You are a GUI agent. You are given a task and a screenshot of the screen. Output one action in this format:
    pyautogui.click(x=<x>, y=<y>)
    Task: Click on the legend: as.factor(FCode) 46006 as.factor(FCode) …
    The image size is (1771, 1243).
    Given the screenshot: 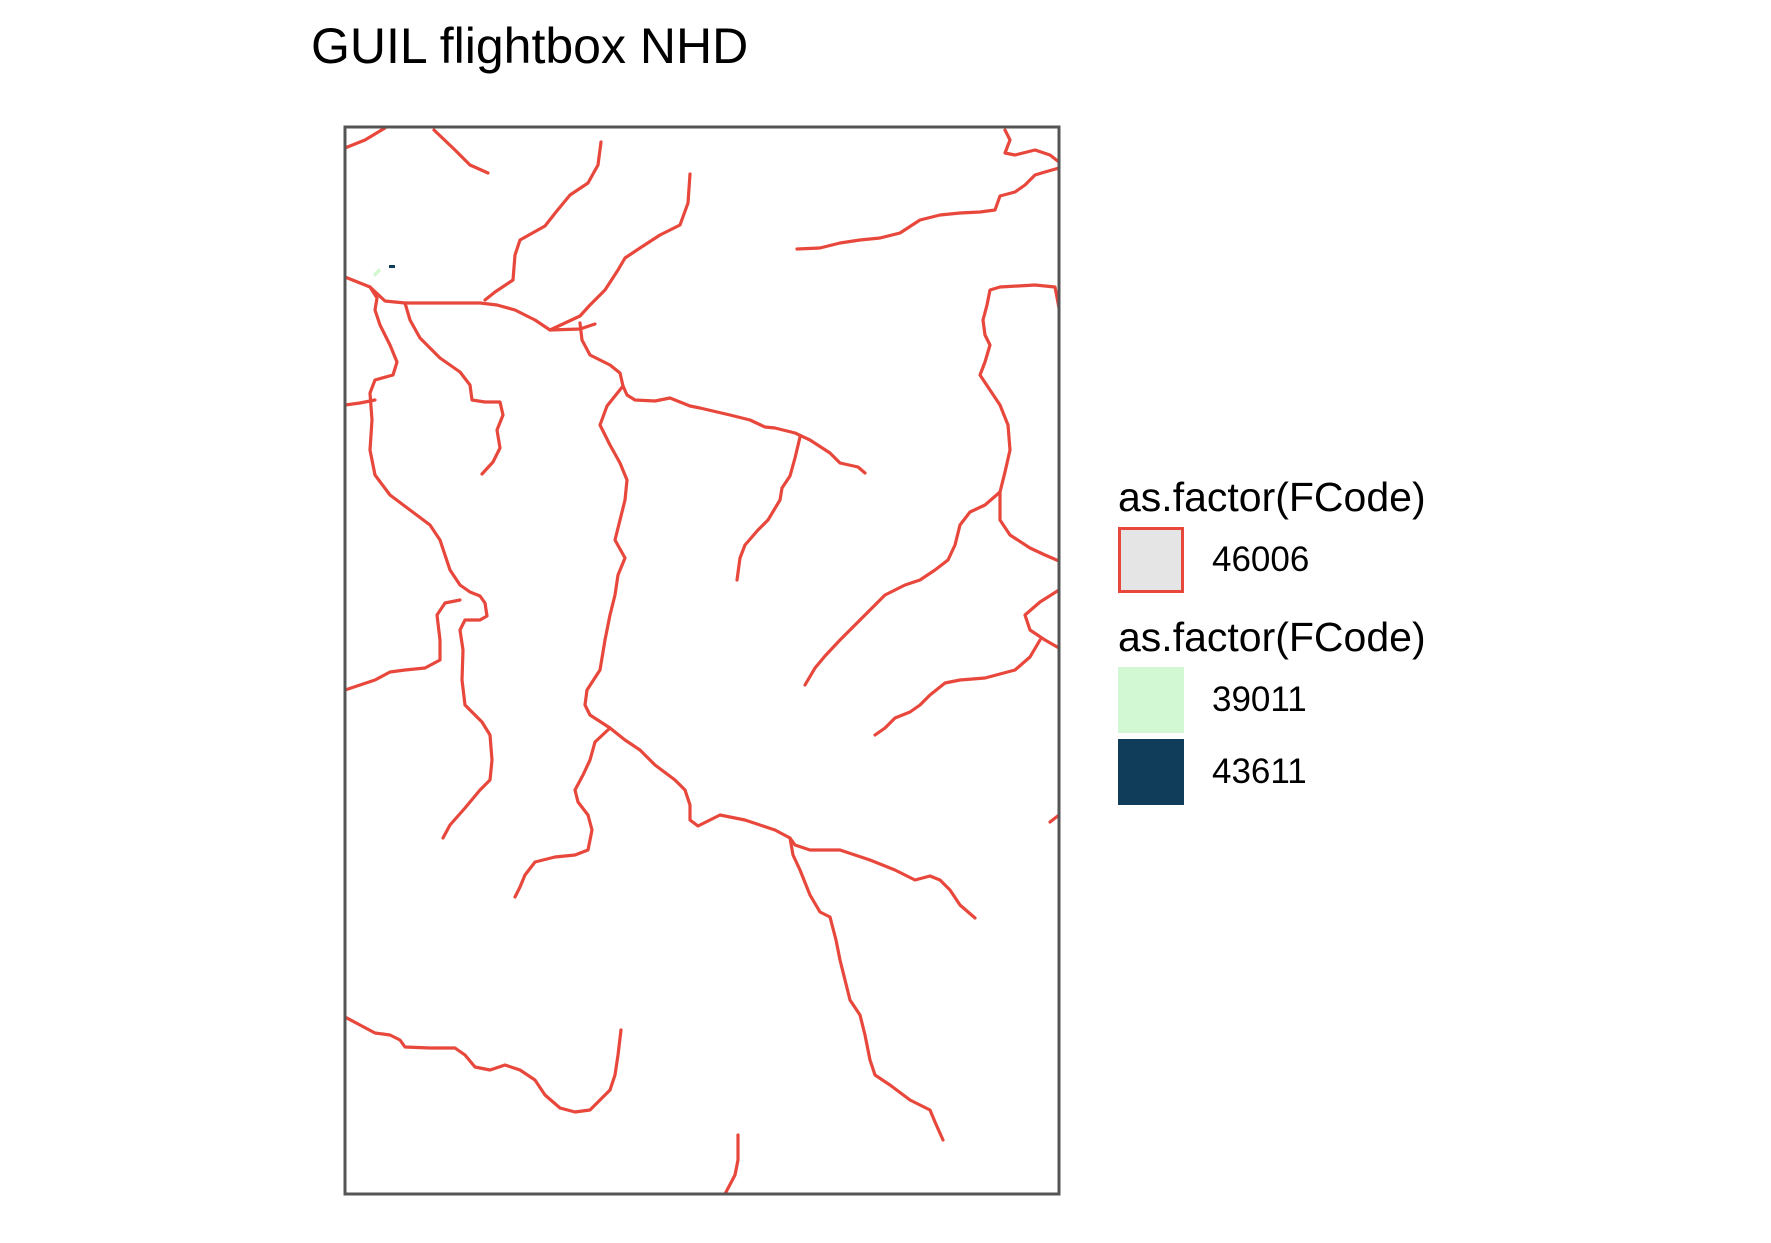 What is the action you would take?
    pyautogui.click(x=1318, y=646)
    